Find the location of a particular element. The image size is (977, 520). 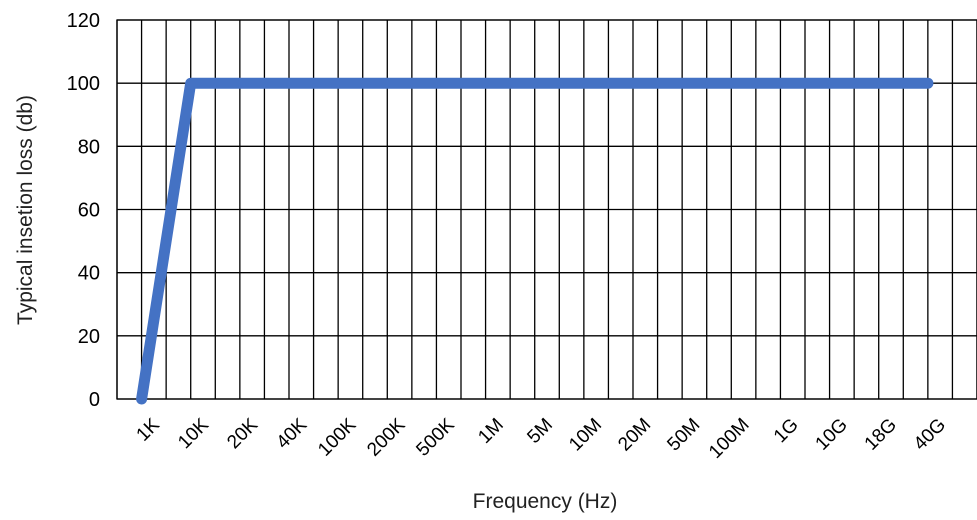

x-tick-label: 50M is located at coordinates (683, 434).